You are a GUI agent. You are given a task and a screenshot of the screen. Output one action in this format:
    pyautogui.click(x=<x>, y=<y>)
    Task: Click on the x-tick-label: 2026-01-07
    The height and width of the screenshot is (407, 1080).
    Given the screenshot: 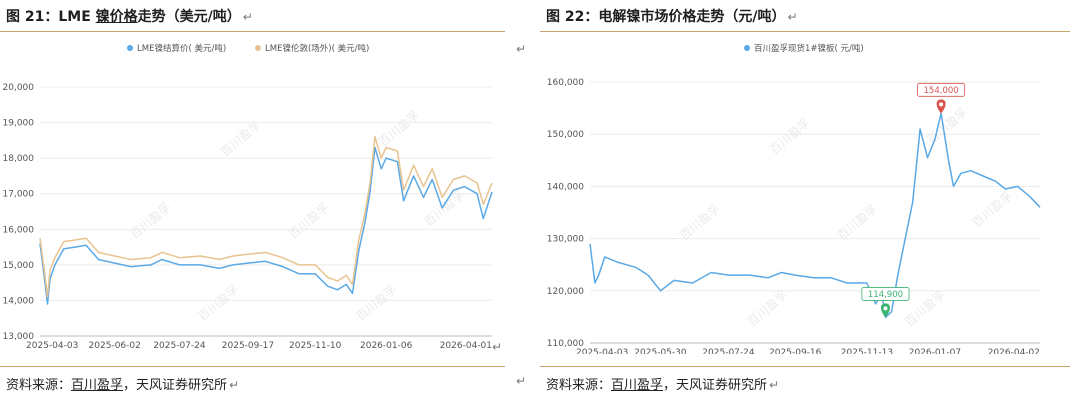 What is the action you would take?
    pyautogui.click(x=935, y=351)
    